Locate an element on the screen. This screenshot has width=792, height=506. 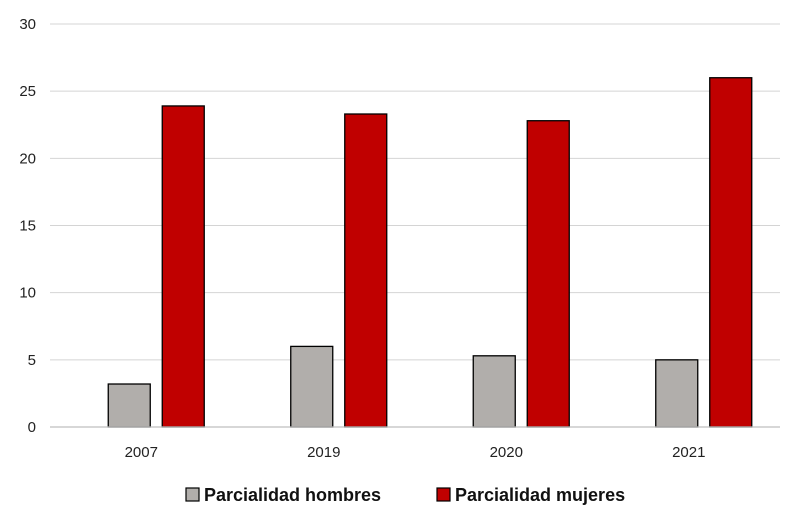
y-tick-label-25: 25 is located at coordinates (27, 91).